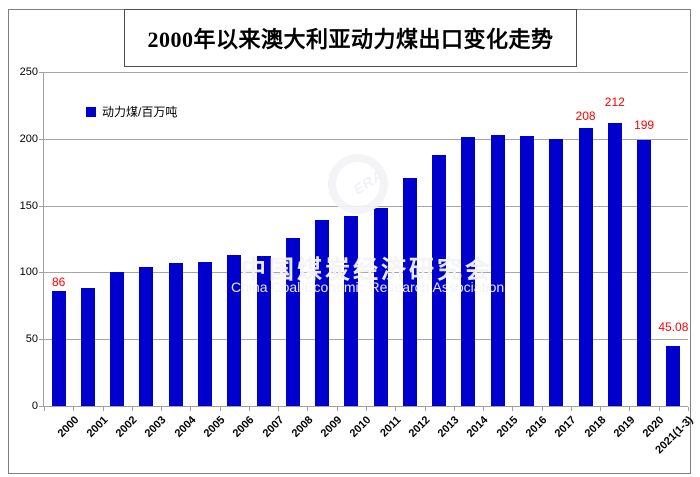 This screenshot has height=477, width=700. I want to click on chart-title-box: 2000年以来澳大利亚动力煤出口变化走势, so click(350, 38).